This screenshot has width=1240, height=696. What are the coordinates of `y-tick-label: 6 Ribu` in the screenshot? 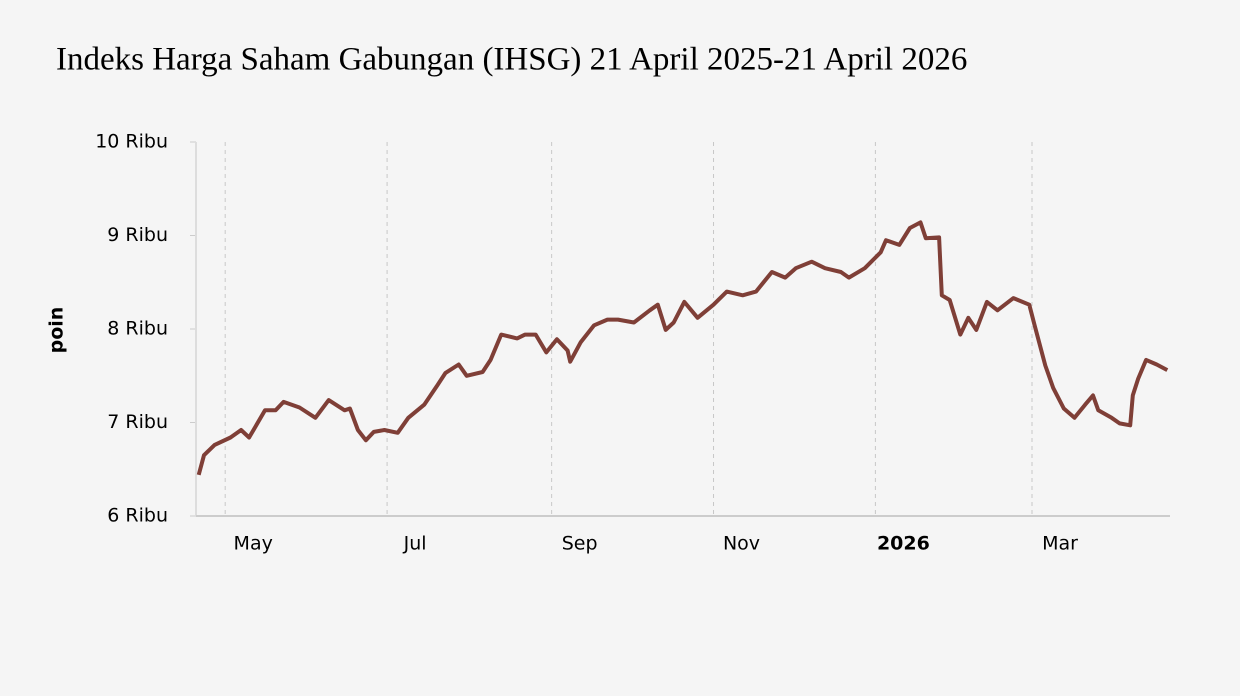 It's located at (137, 516).